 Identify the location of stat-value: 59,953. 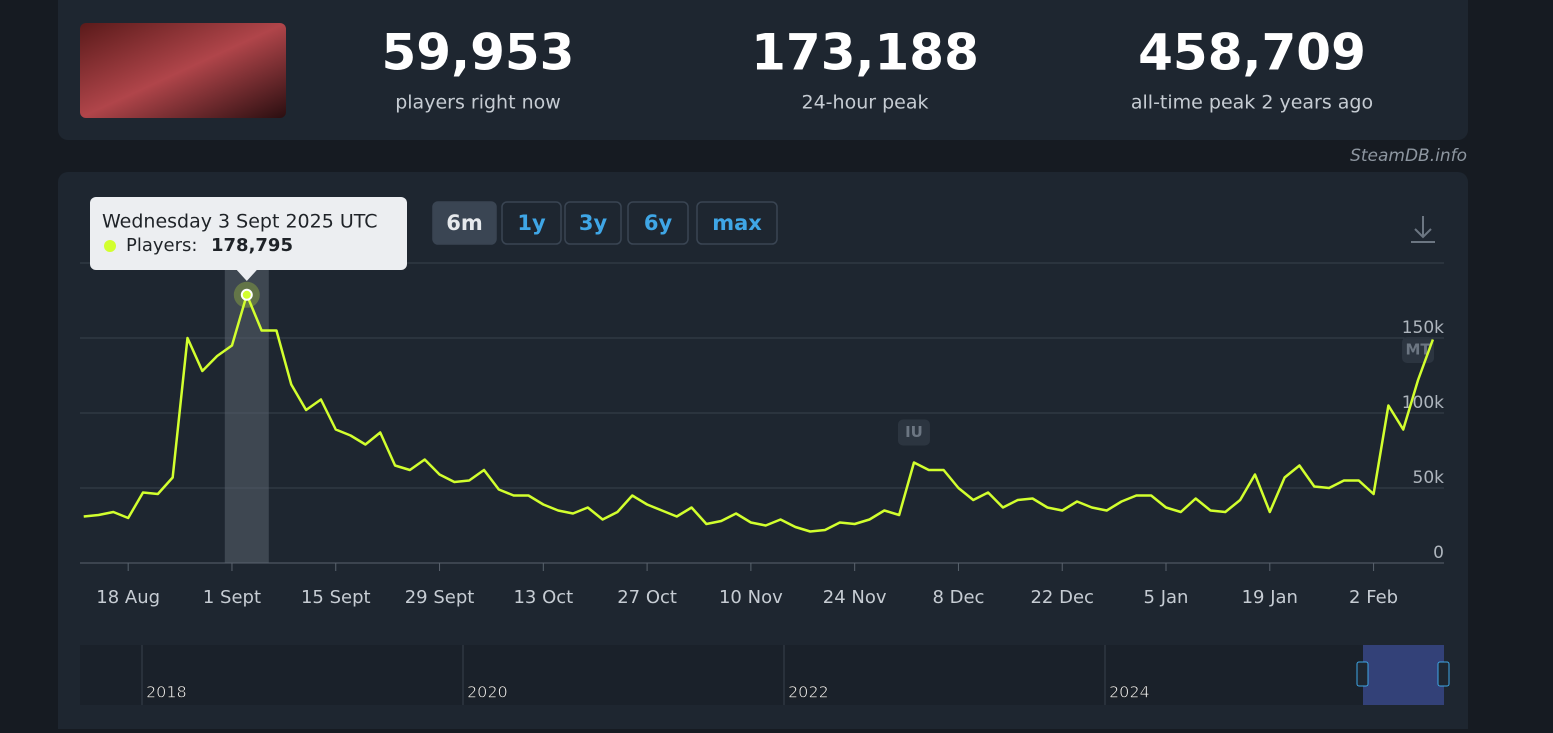
(478, 53).